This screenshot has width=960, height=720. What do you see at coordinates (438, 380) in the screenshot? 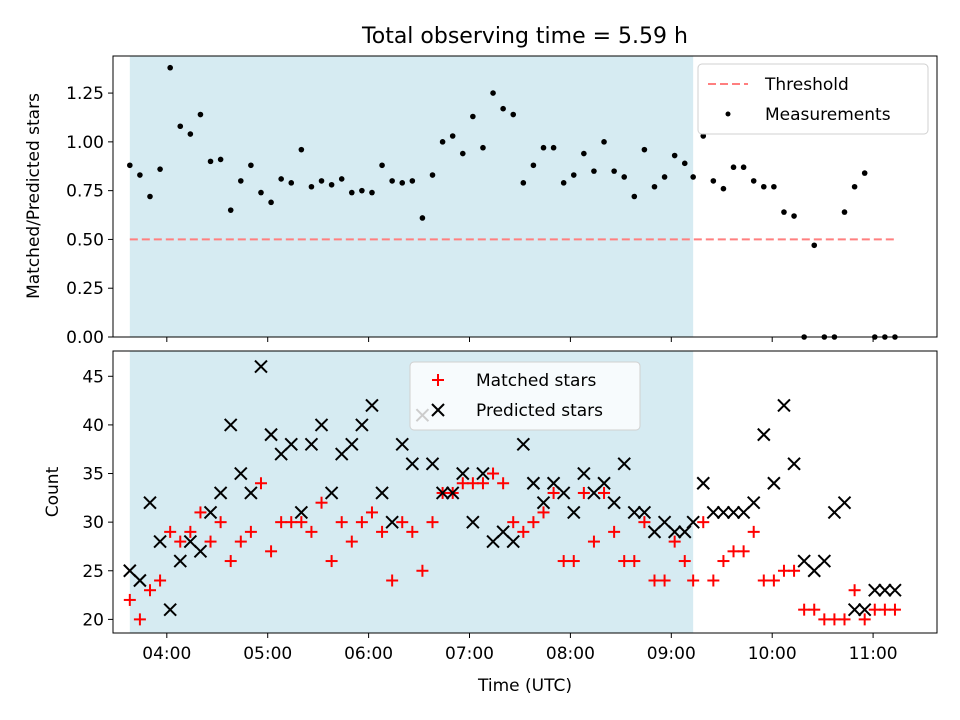
I see `legend-matched-swatch` at bounding box center [438, 380].